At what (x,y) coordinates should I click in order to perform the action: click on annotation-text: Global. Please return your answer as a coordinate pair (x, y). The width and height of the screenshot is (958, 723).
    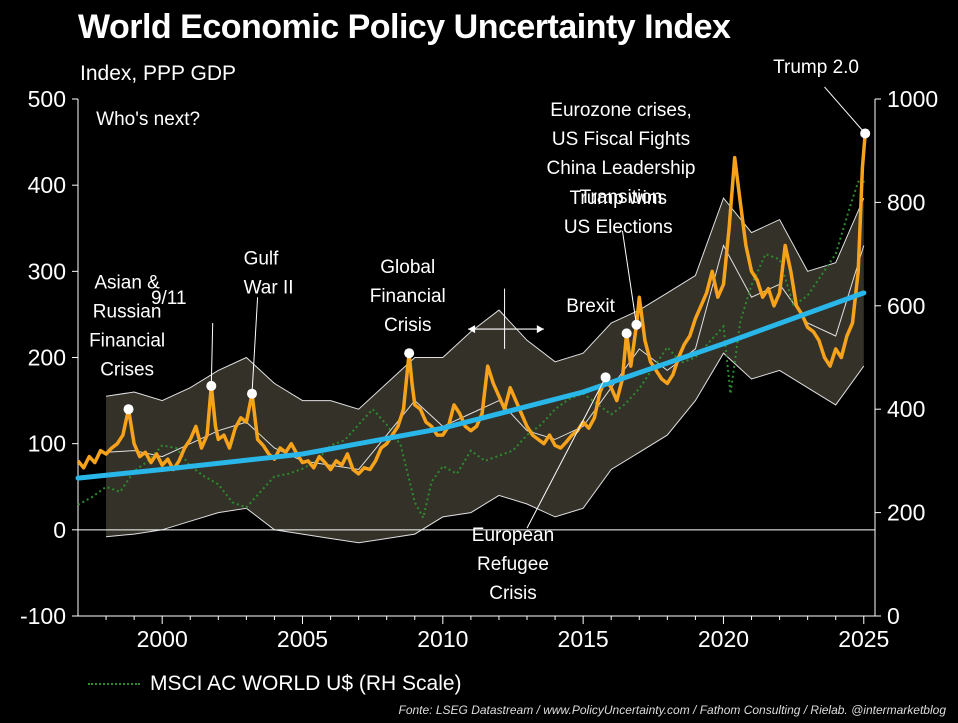
    Looking at the image, I should click on (407, 267).